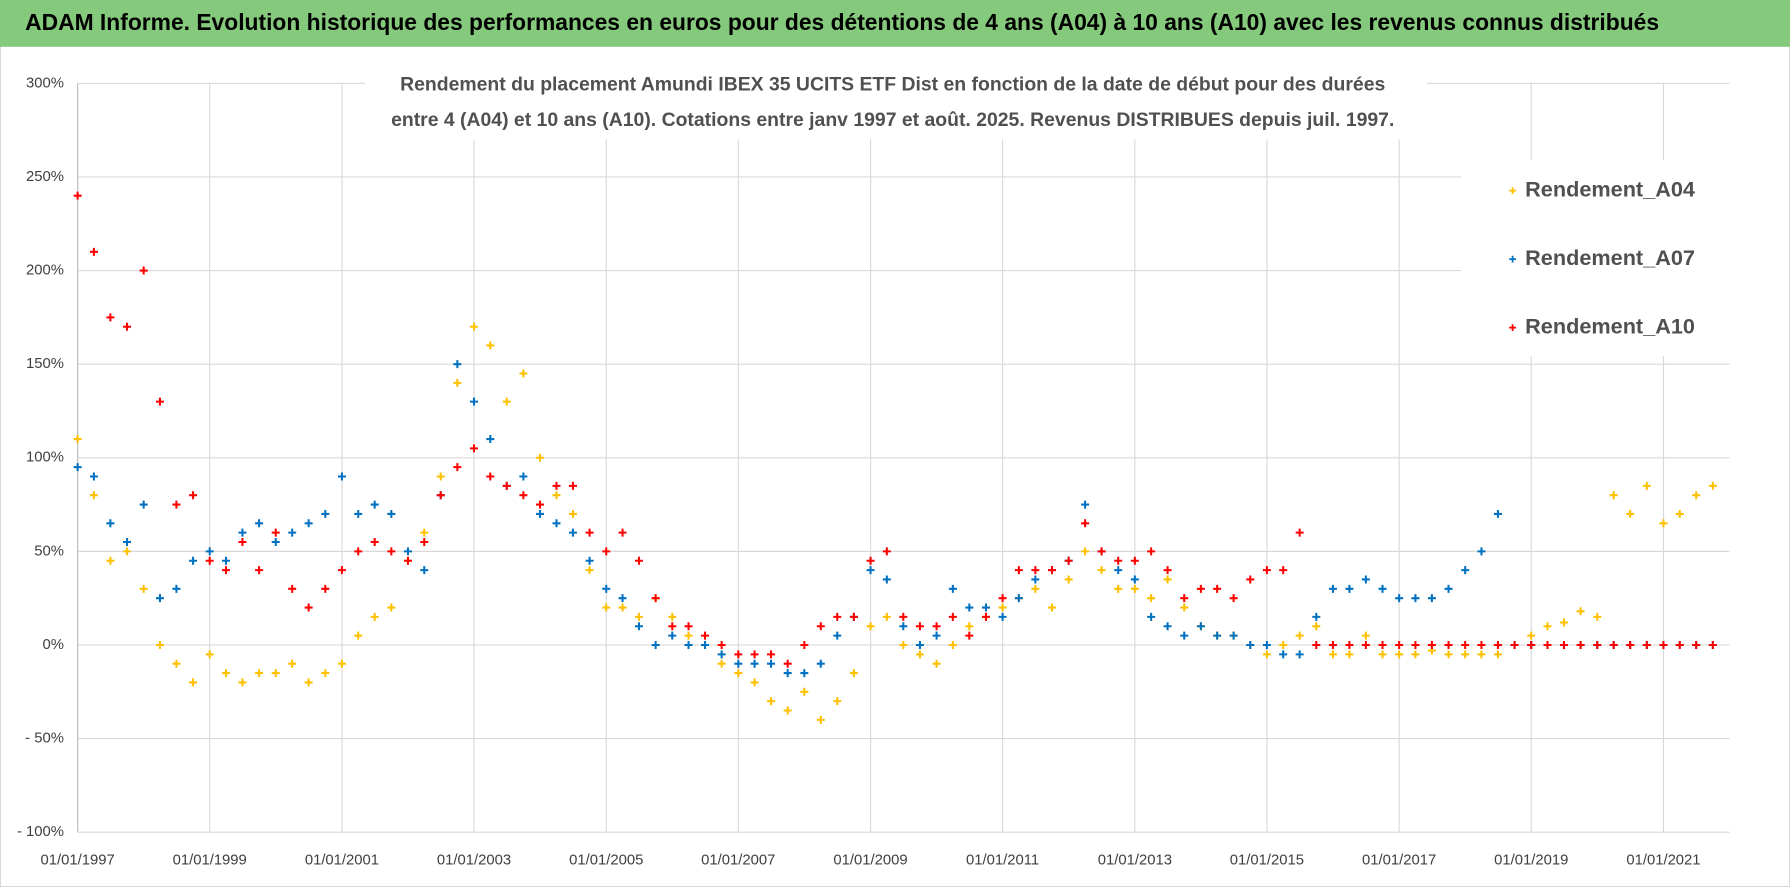 This screenshot has height=887, width=1790. Describe the element at coordinates (738, 861) in the screenshot. I see `x-tick-label: 01/01/2007` at that location.